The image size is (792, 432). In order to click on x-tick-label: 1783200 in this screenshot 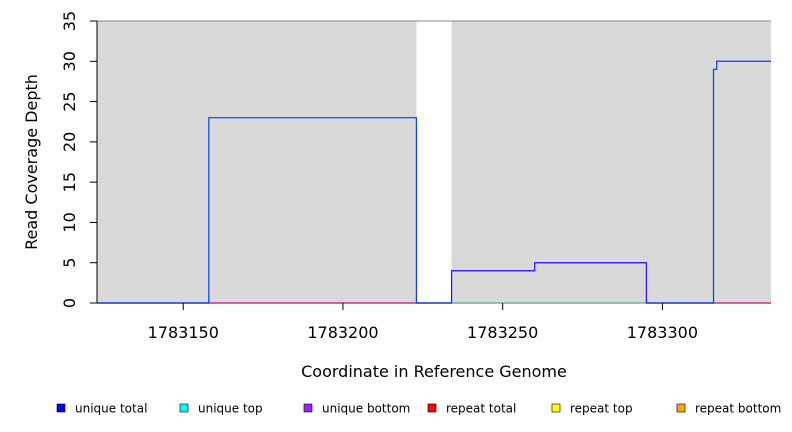, I will do `click(342, 332)`.